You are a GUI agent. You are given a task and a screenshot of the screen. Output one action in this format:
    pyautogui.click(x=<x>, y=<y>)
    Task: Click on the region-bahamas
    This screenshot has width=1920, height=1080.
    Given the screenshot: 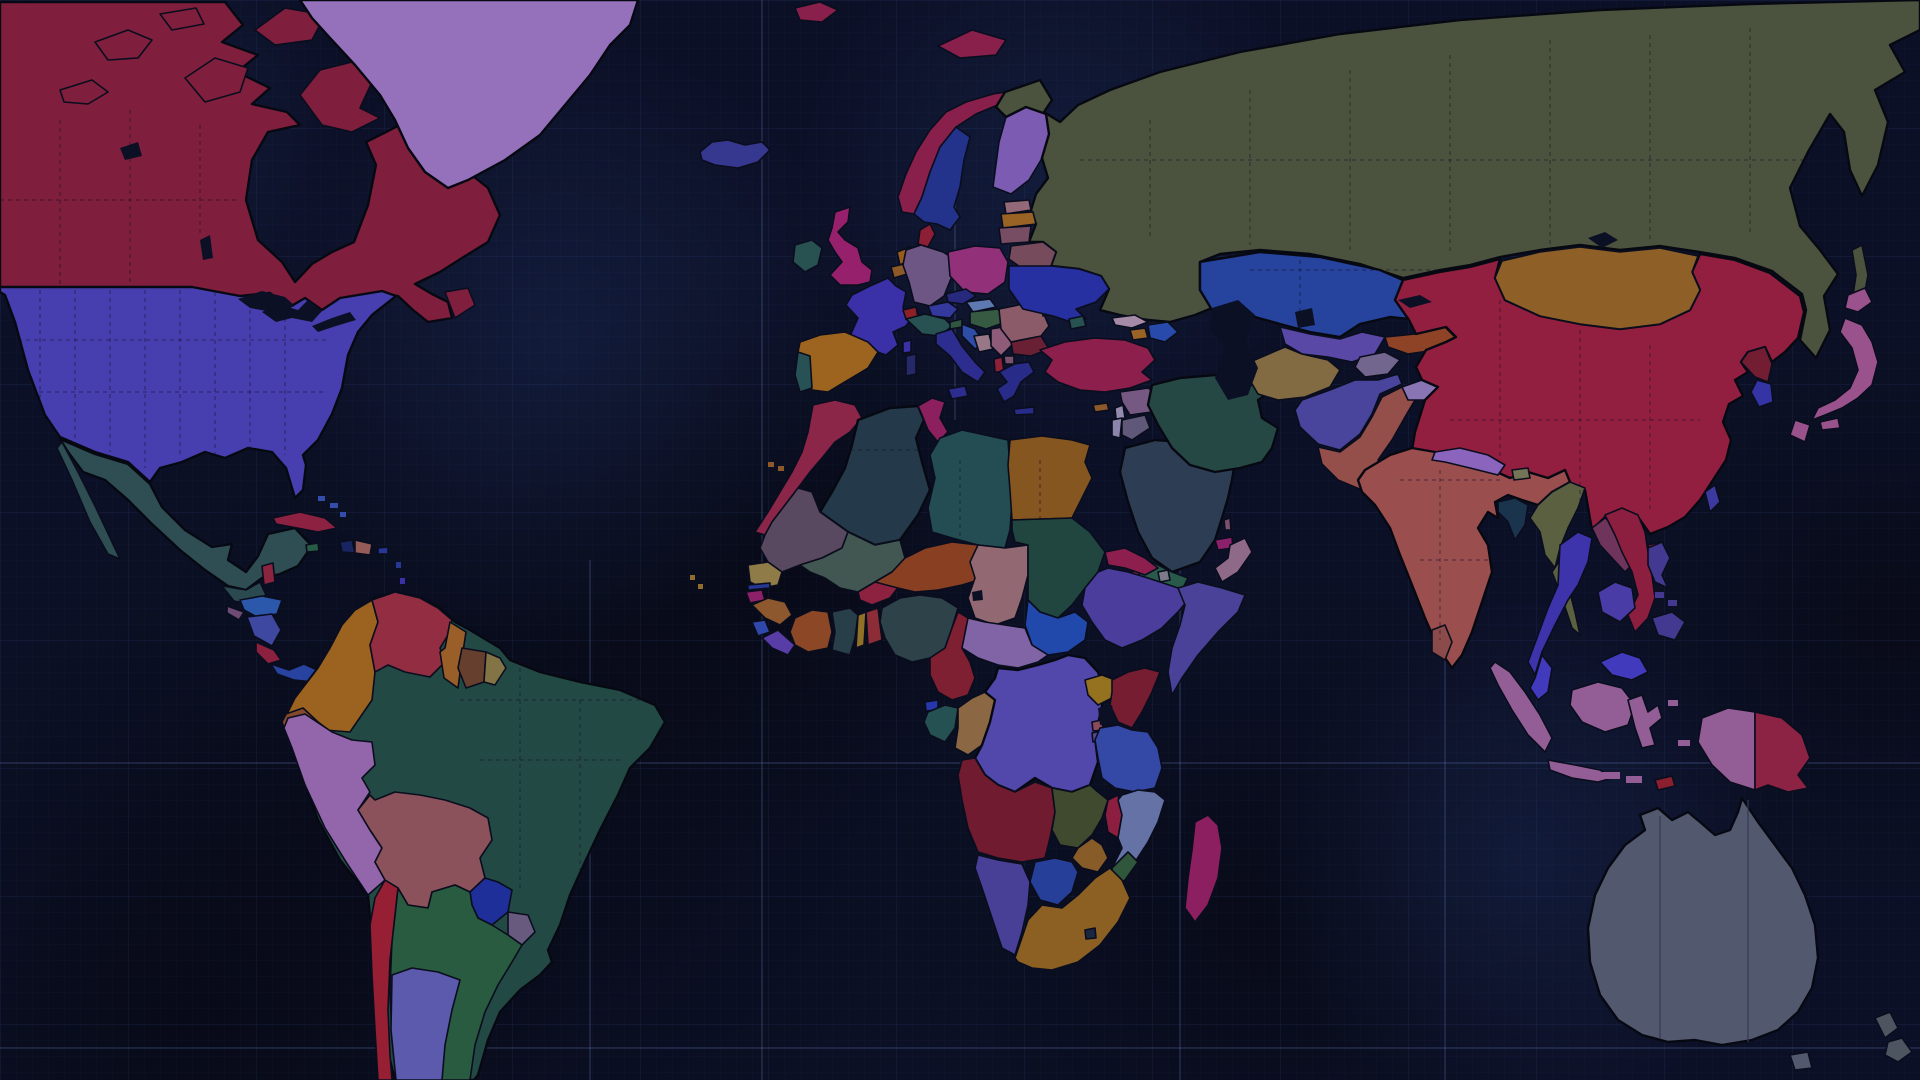 What is the action you would take?
    pyautogui.click(x=332, y=506)
    